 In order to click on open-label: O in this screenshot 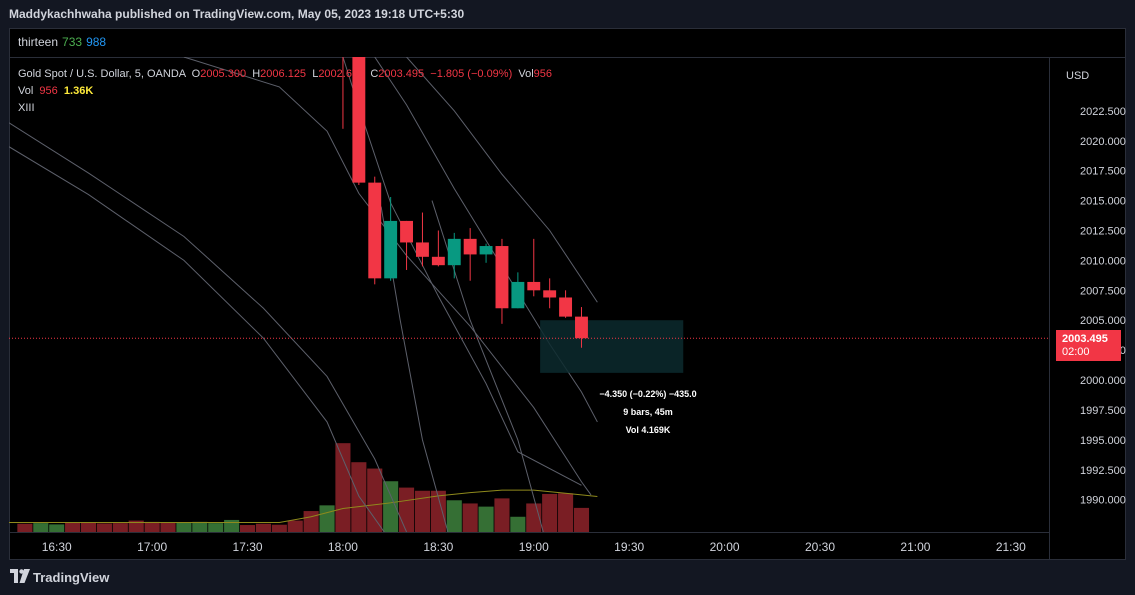, I will do `click(196, 74)`.